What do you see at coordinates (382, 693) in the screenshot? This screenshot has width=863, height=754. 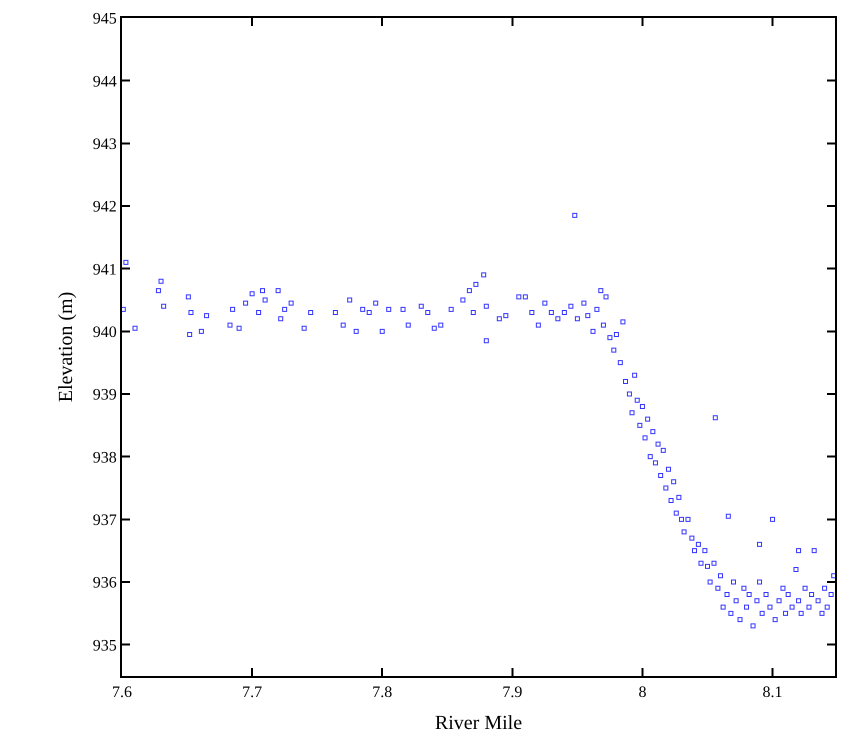 I see `x-tick-label: 7.8` at bounding box center [382, 693].